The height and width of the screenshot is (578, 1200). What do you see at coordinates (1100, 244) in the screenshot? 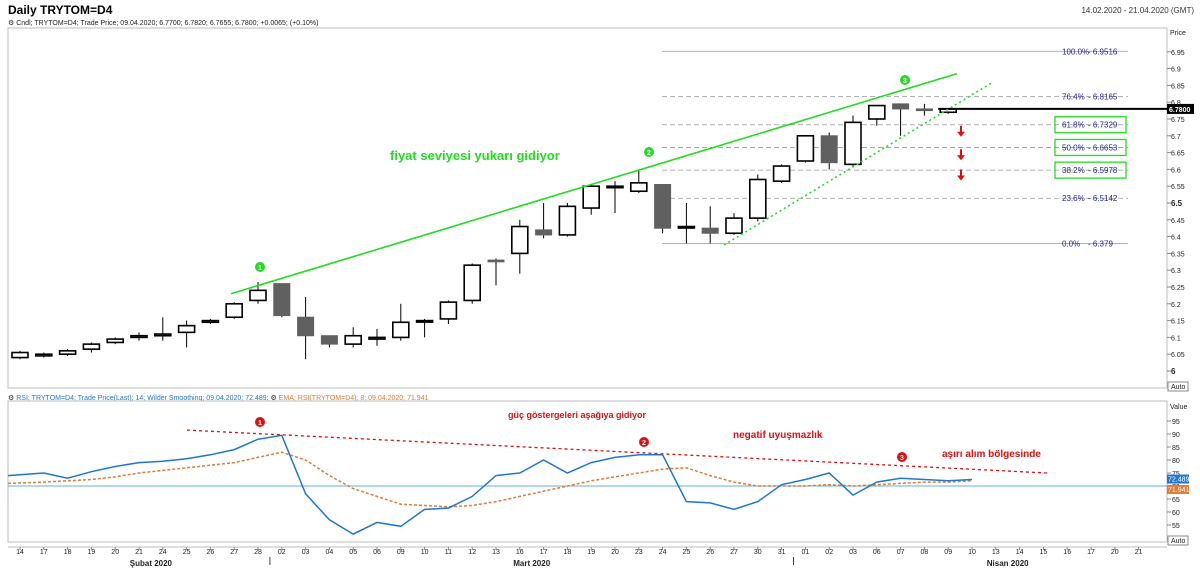
I see `fib-value: - 6.379` at bounding box center [1100, 244].